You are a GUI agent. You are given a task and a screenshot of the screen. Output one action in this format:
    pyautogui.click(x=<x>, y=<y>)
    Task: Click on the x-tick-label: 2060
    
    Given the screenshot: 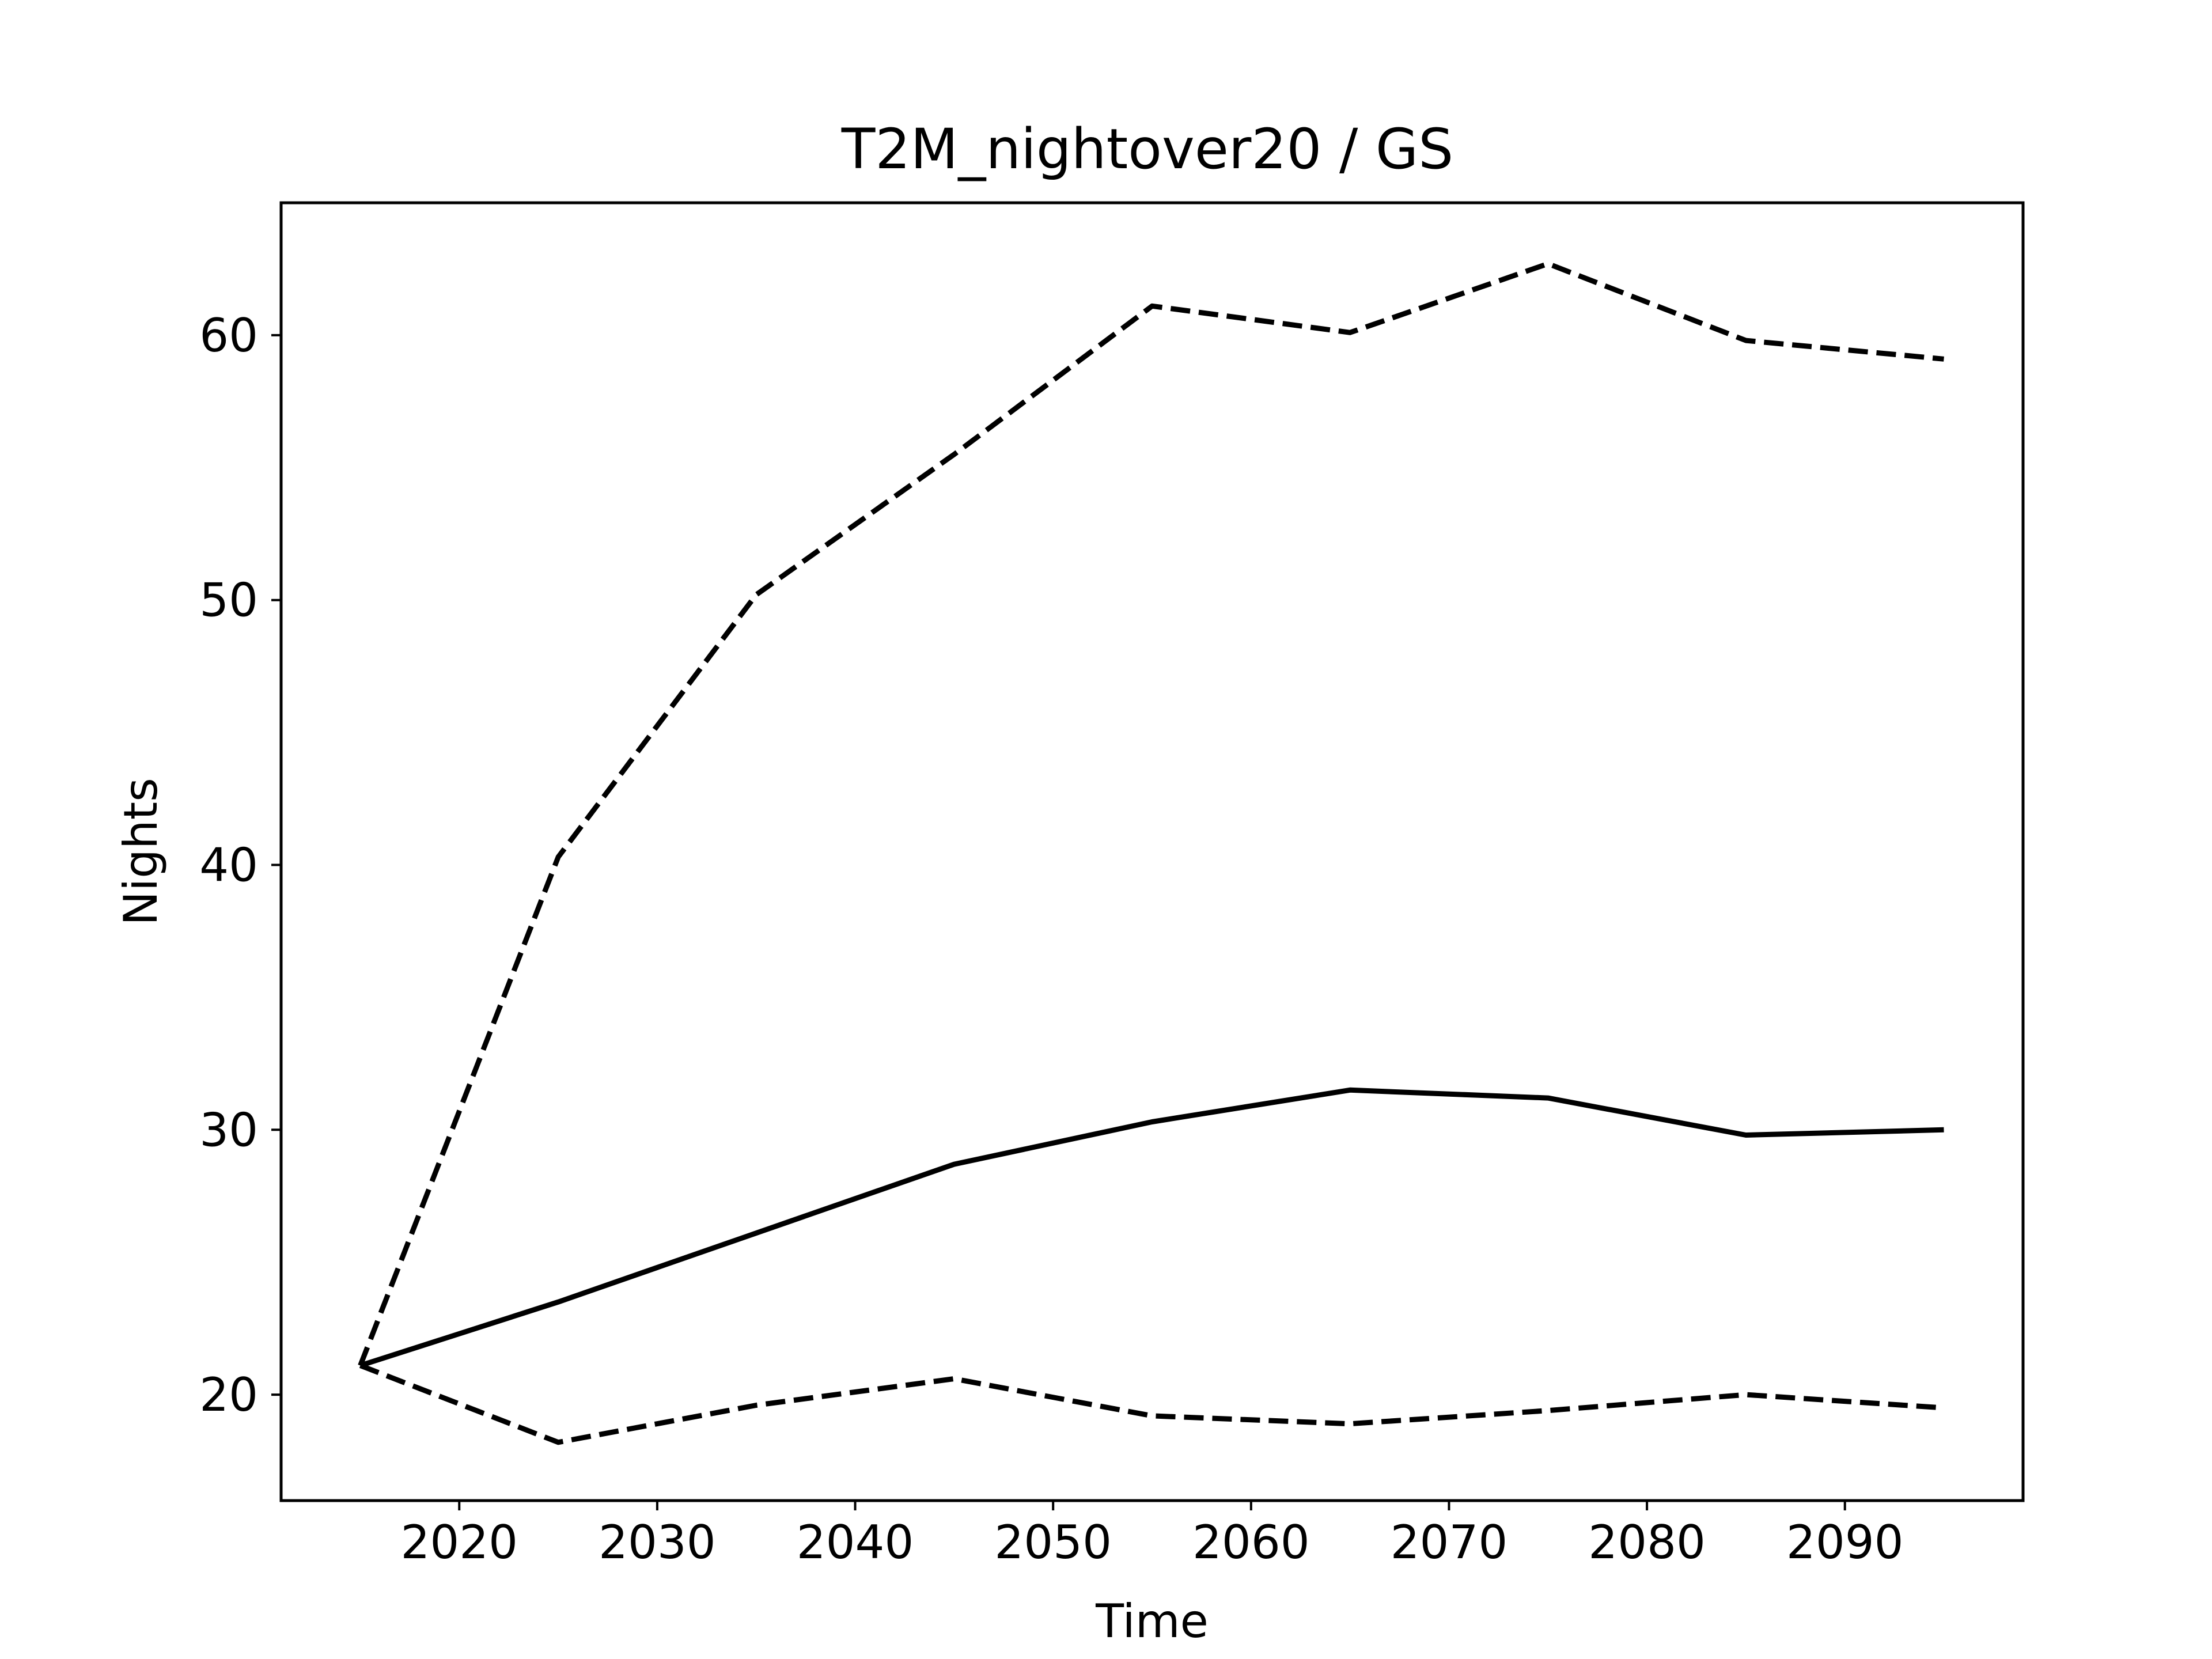 What is the action you would take?
    pyautogui.click(x=1251, y=1542)
    